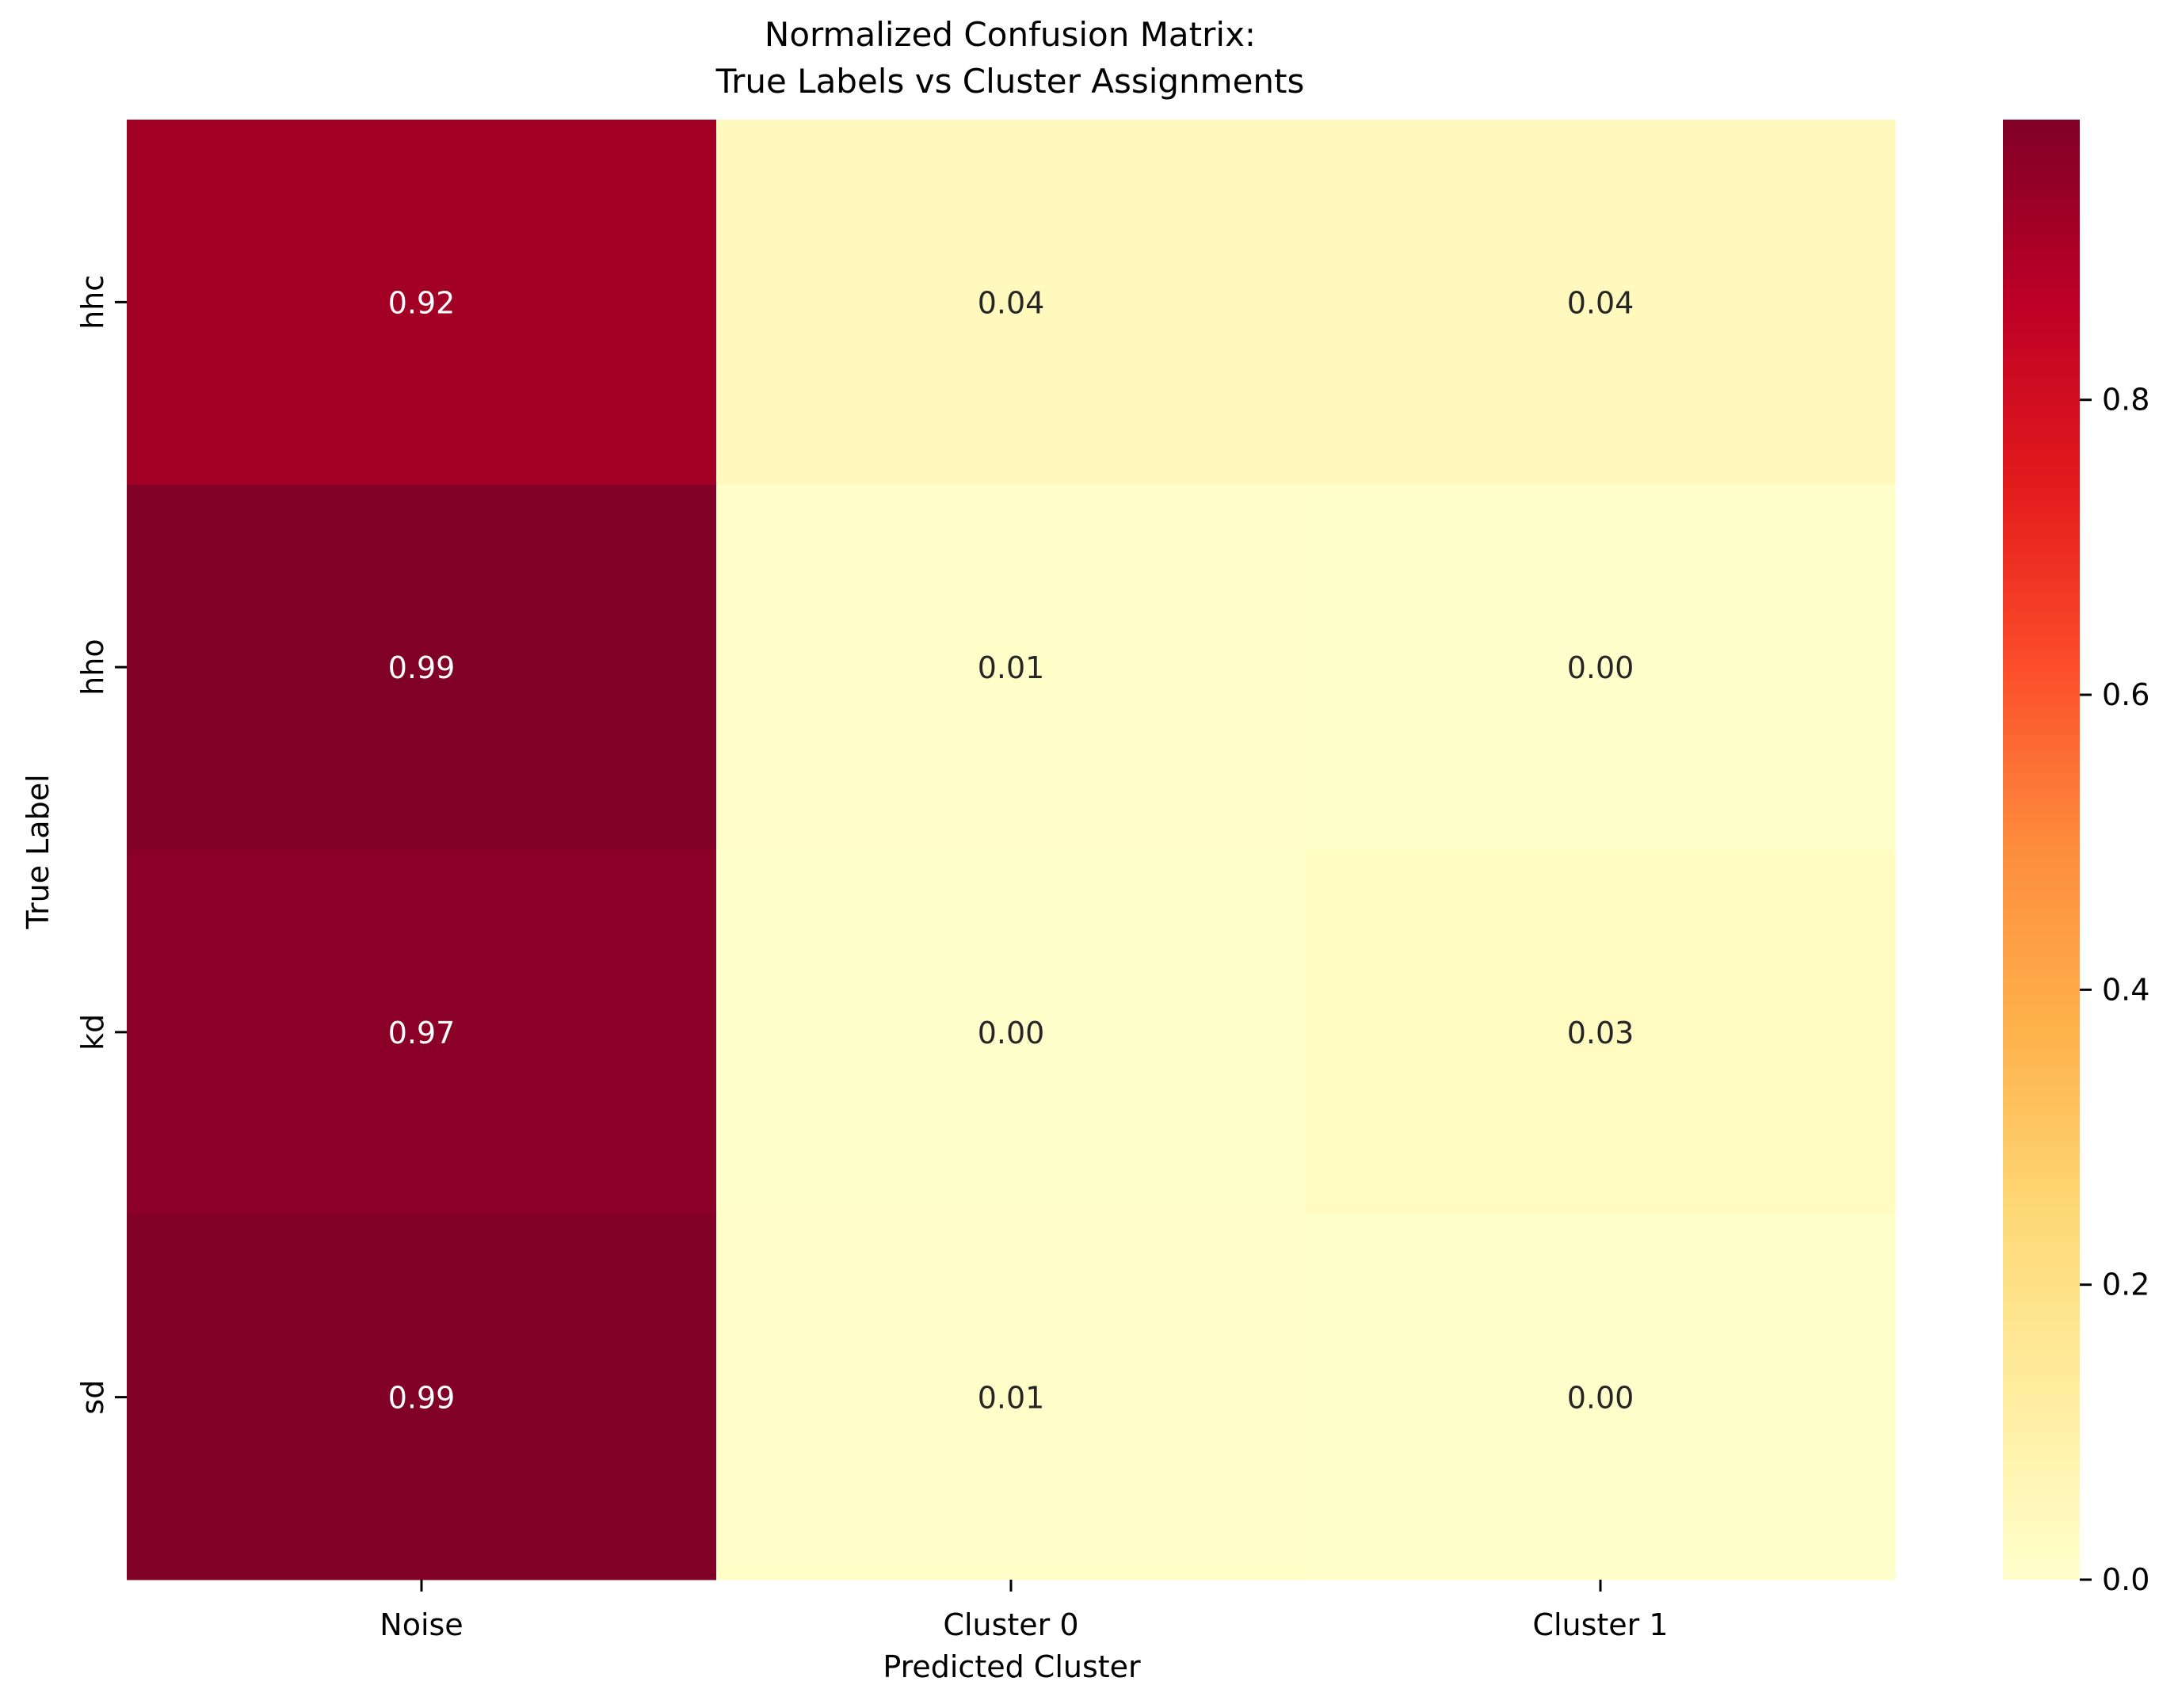 The height and width of the screenshot is (1708, 2178). I want to click on cell-value-label: 0.03, so click(1600, 1033).